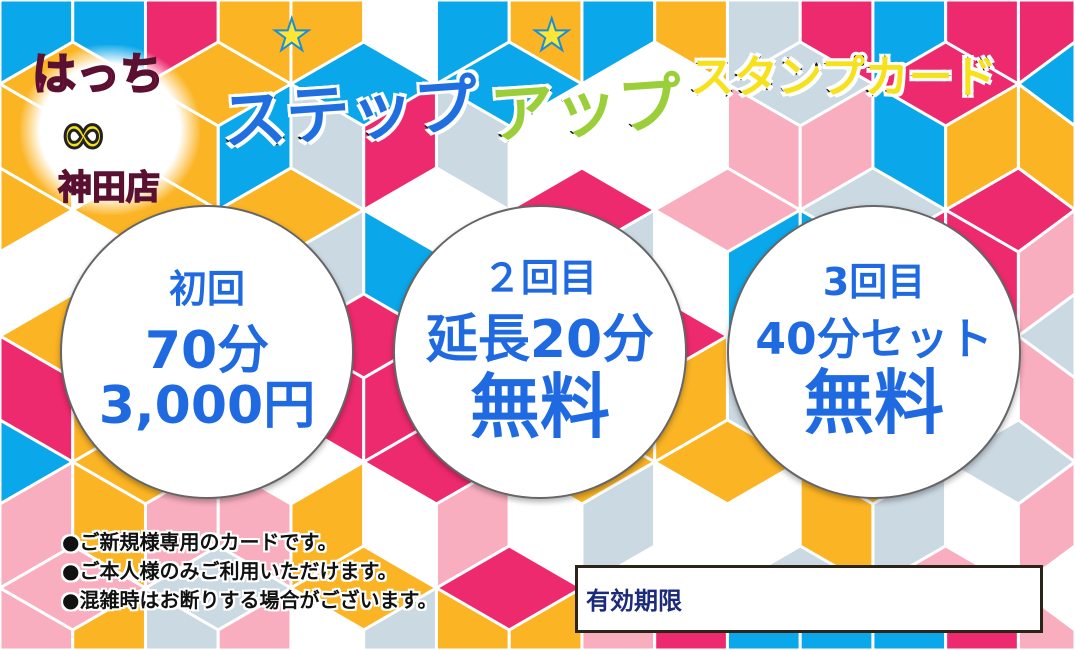 The image size is (1075, 650). Describe the element at coordinates (350, 114) in the screenshot. I see `title-step: ステップ` at that location.